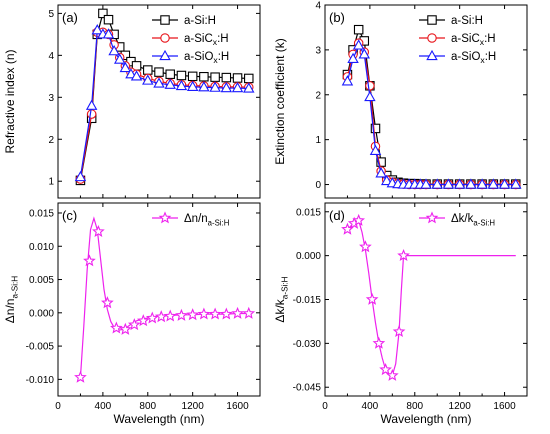 This screenshot has height=434, width=550. What do you see at coordinates (318, 185) in the screenshot?
I see `y-tick-label: 0` at bounding box center [318, 185].